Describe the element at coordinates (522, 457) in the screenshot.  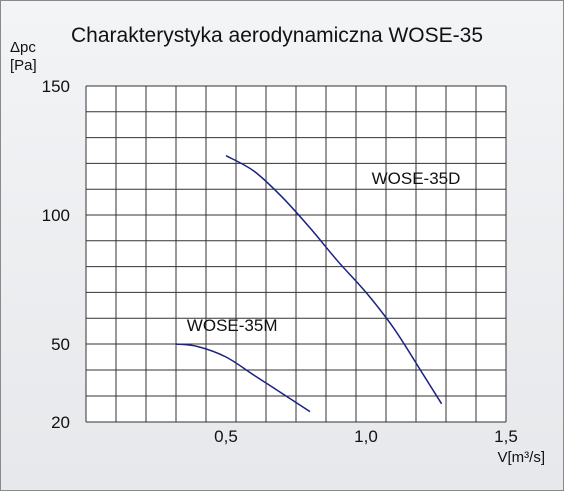
I see `x-axis-label: V[m³/s]` at that location.